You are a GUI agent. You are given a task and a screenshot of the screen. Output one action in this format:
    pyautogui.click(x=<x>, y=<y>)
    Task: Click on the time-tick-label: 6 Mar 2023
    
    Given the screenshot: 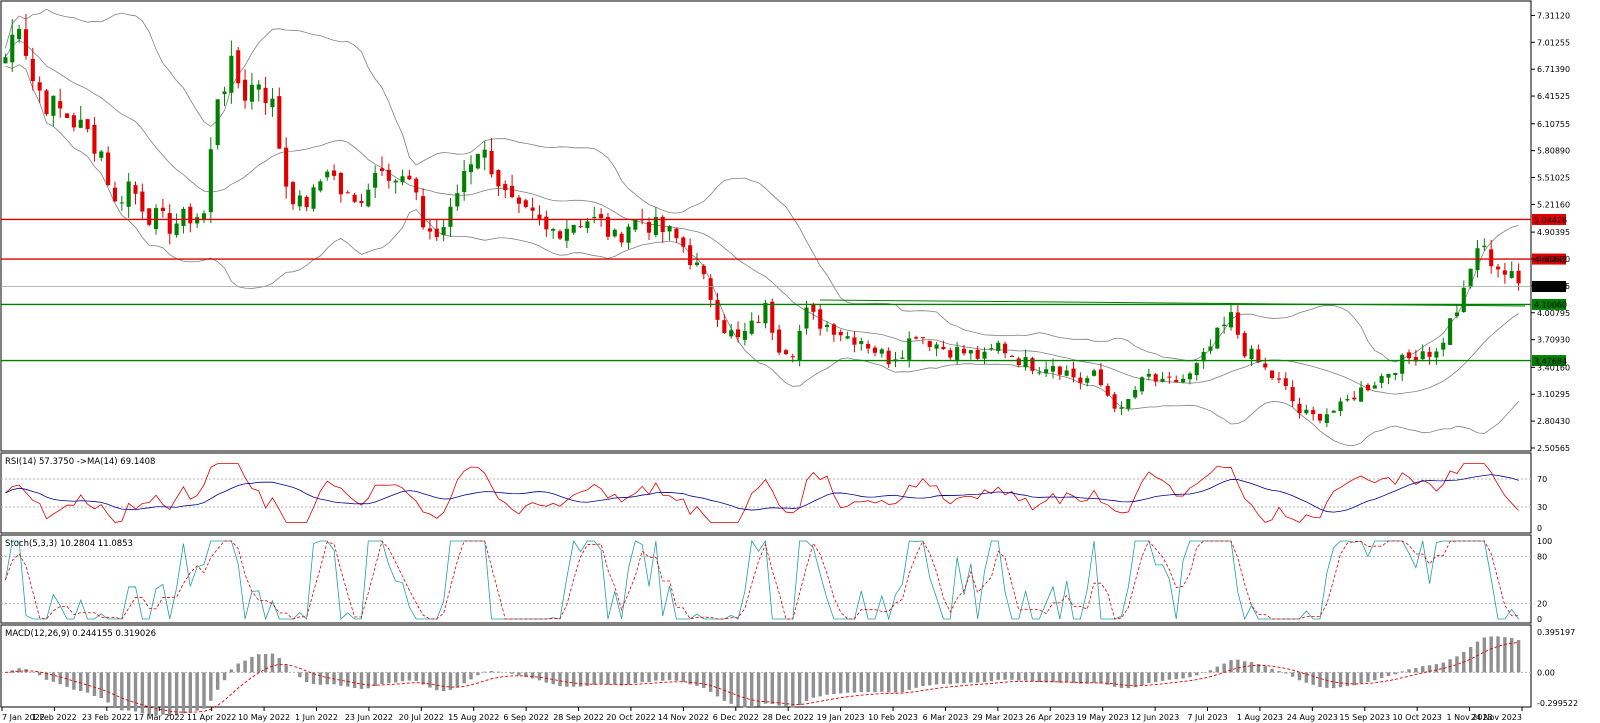 What is the action you would take?
    pyautogui.click(x=946, y=717)
    